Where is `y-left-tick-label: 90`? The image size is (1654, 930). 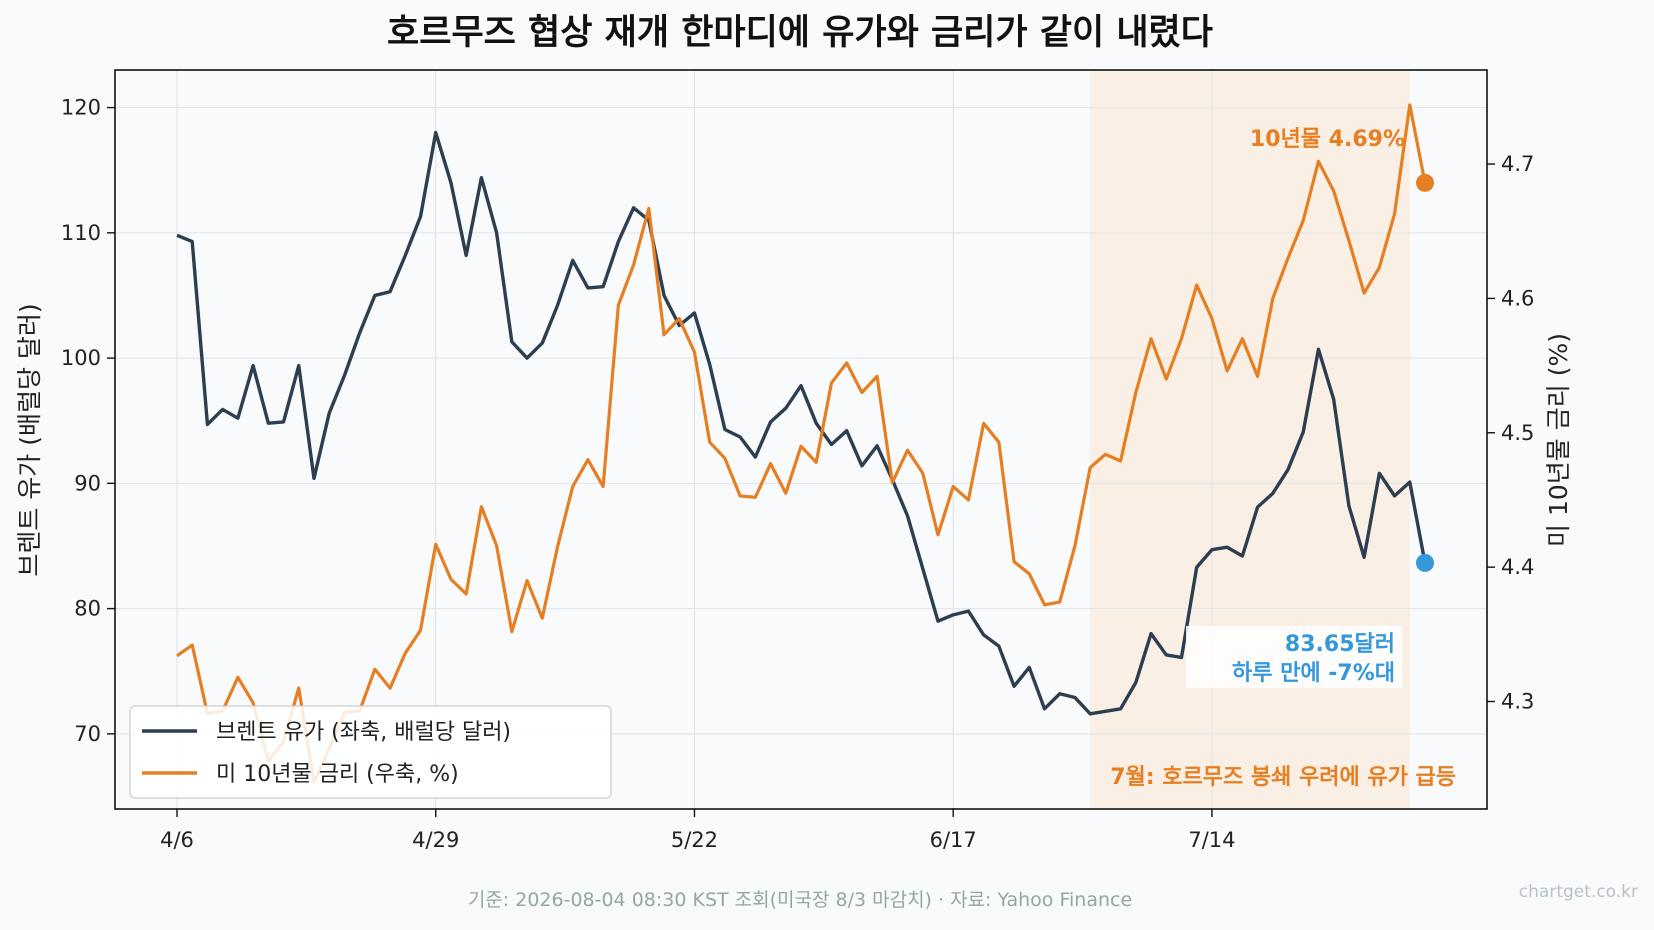
y-left-tick-label: 90 is located at coordinates (87, 483).